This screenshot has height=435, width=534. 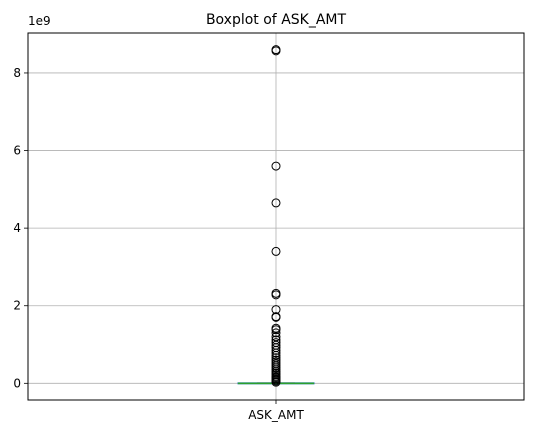 What do you see at coordinates (17, 151) in the screenshot?
I see `y-tick-label: 6` at bounding box center [17, 151].